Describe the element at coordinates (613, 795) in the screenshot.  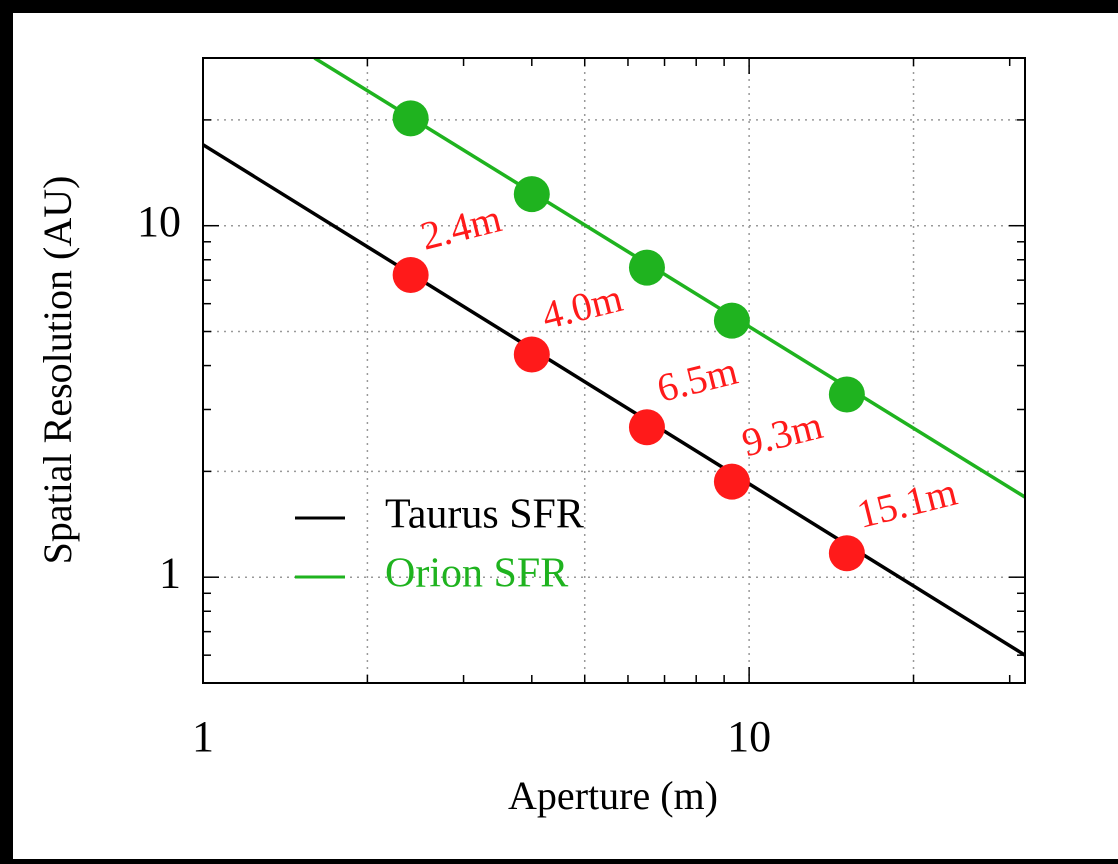
I see `x-axis-label: Aperture (m)` at that location.